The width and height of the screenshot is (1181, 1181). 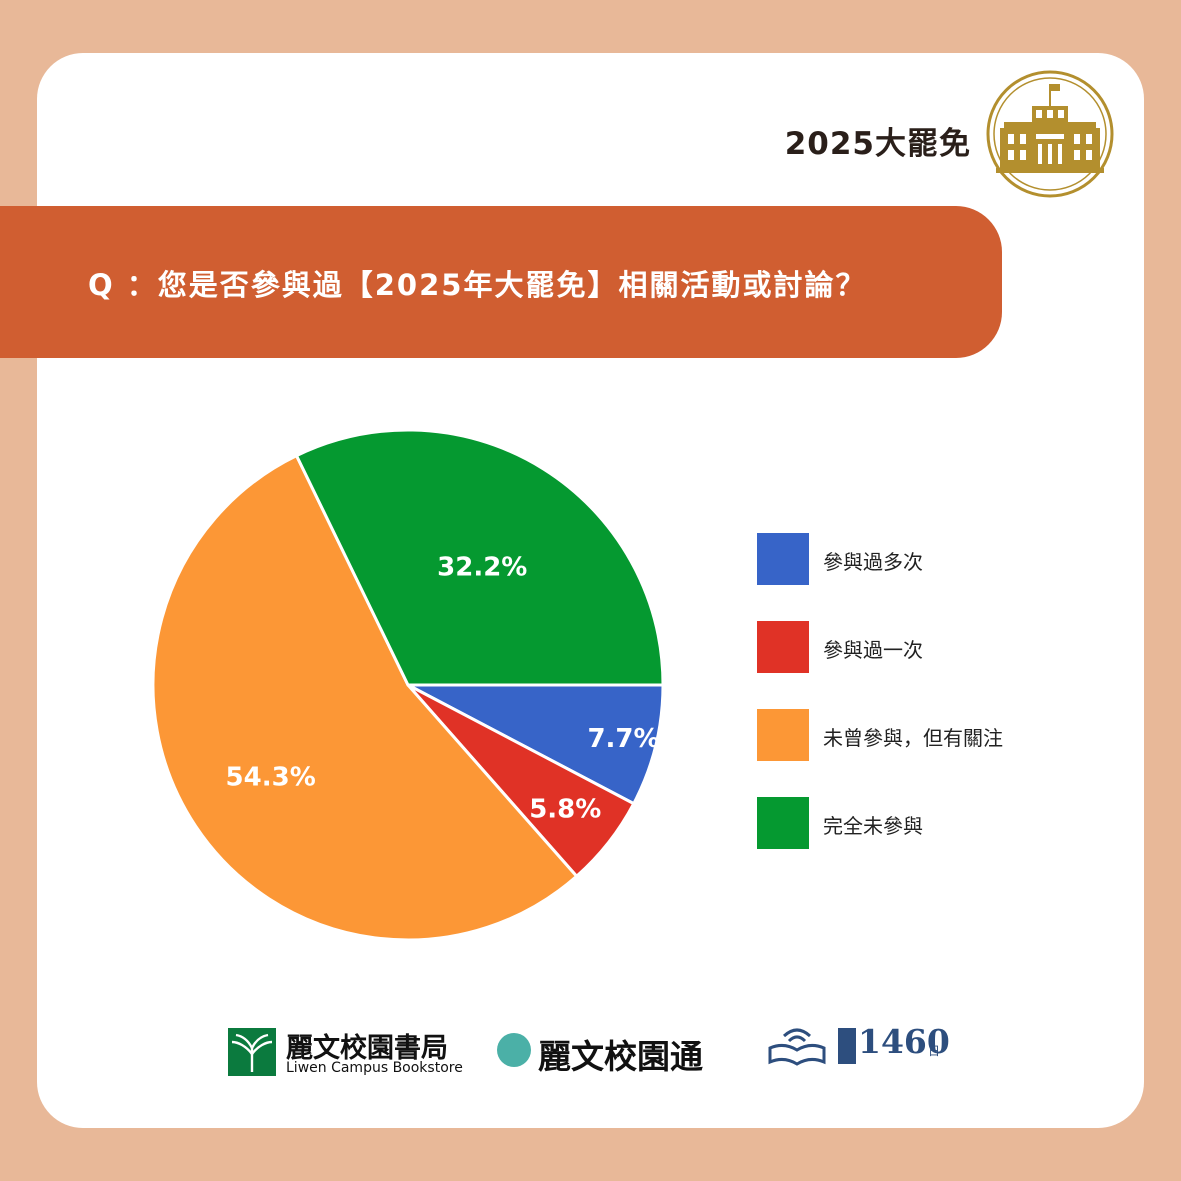 I want to click on tong-name: 麗文校園通, so click(x=620, y=1056).